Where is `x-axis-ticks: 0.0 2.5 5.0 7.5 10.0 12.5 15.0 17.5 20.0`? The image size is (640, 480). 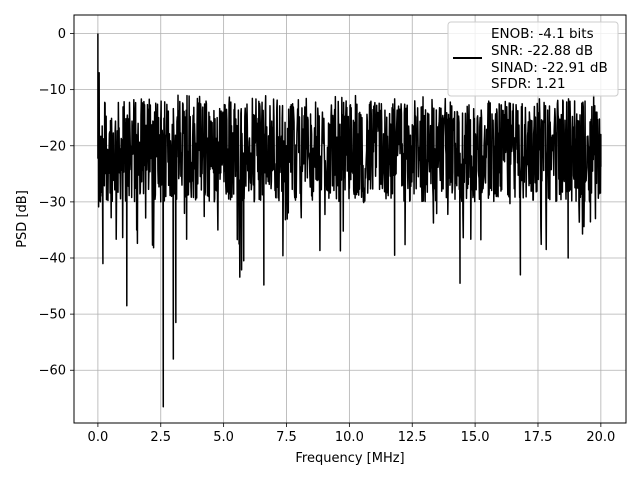
x-axis-ticks: 0.0 2.5 5.0 7.5 10.0 12.5 15.0 17.5 20.0 is located at coordinates (351, 434).